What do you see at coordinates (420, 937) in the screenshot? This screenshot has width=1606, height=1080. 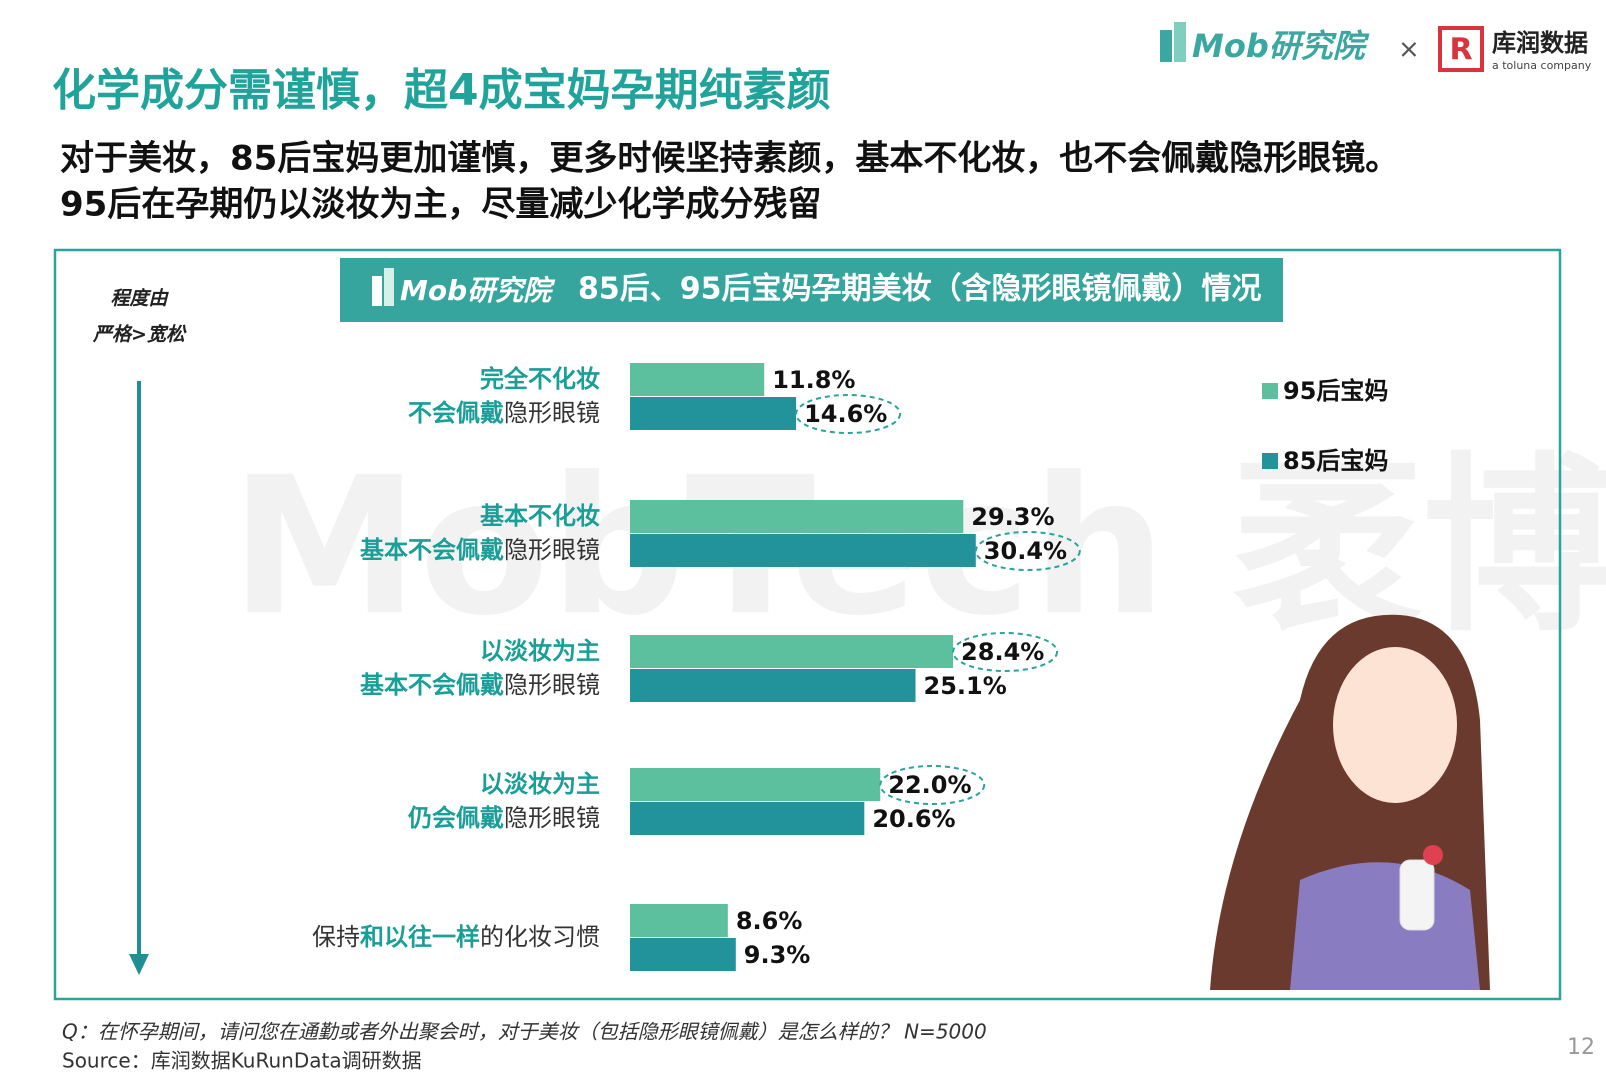 I see `category-label-part: 和以往一样` at bounding box center [420, 937].